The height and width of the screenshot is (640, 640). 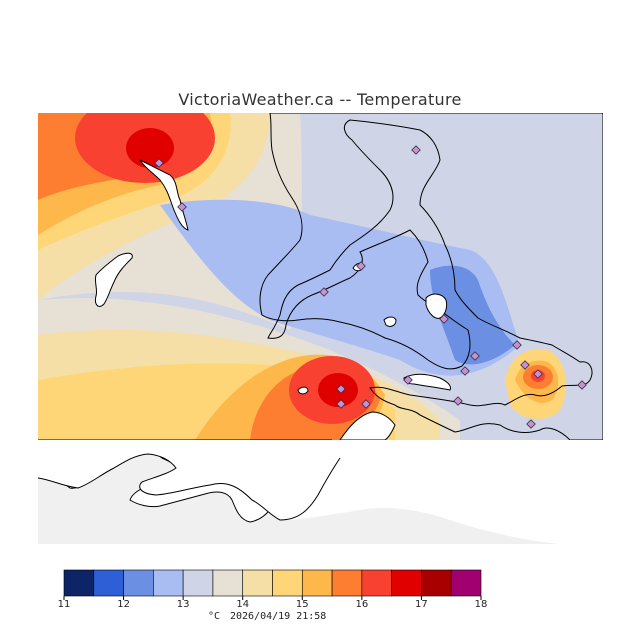 I want to click on water-south, so click(x=320, y=492).